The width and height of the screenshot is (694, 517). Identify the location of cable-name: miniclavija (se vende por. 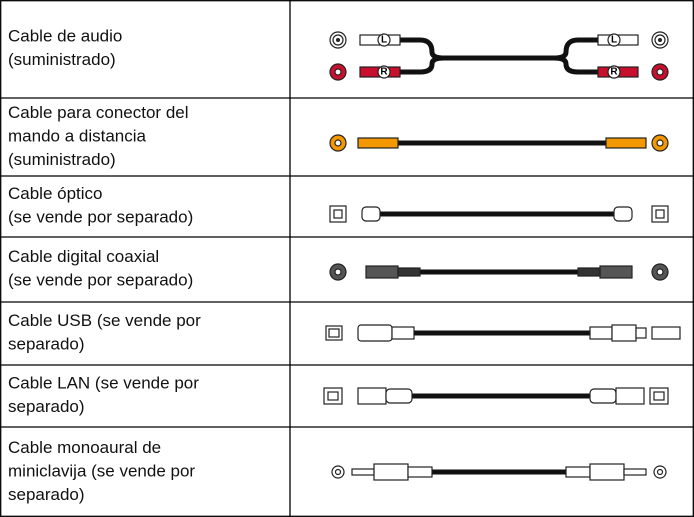
(101, 470).